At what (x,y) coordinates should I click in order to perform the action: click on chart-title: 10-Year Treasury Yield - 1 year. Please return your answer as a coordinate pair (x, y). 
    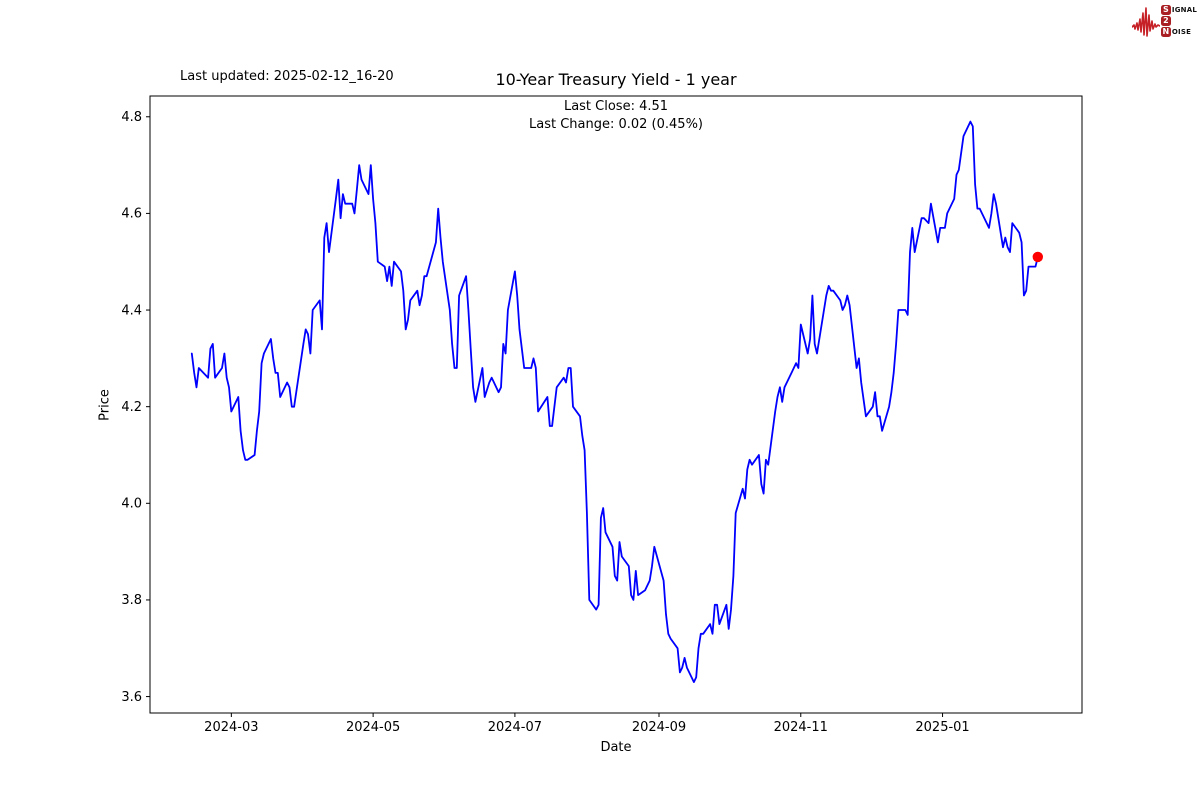
    Looking at the image, I should click on (616, 79).